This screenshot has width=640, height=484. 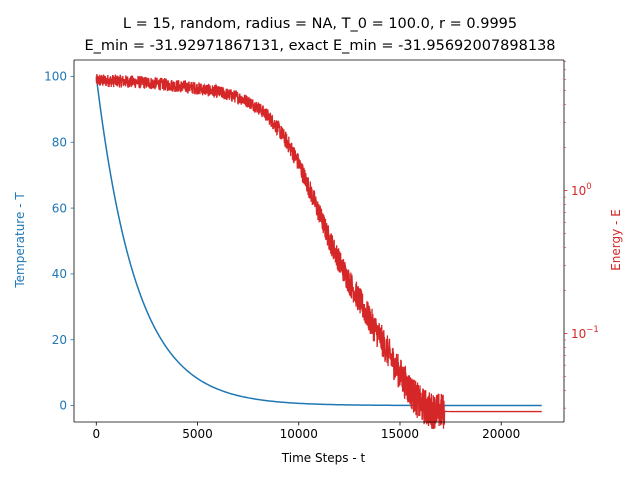 I want to click on y-right-tick-label: 10⁰, so click(x=581, y=190).